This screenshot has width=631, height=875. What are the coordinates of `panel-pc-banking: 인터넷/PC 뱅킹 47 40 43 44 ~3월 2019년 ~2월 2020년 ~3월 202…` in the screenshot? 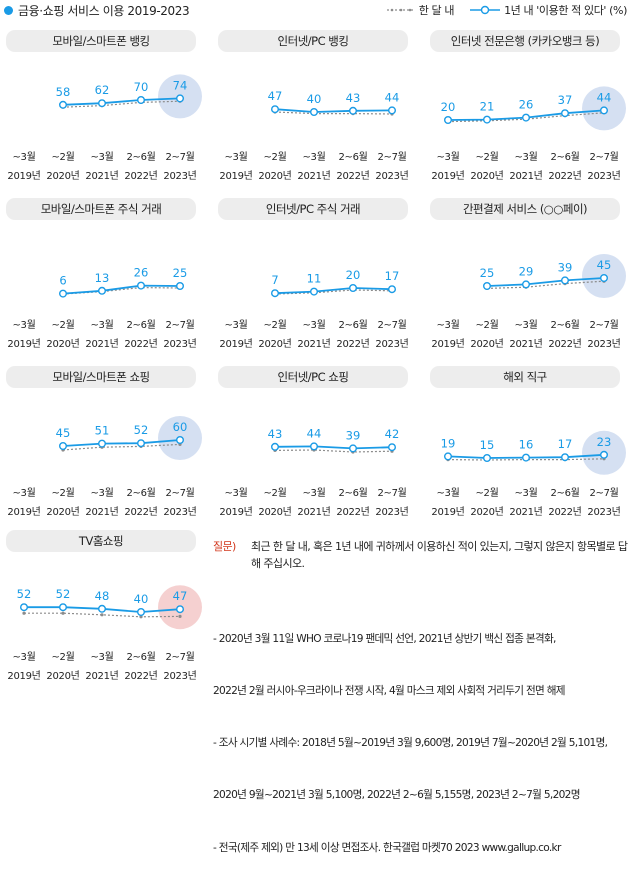 It's located at (314, 110).